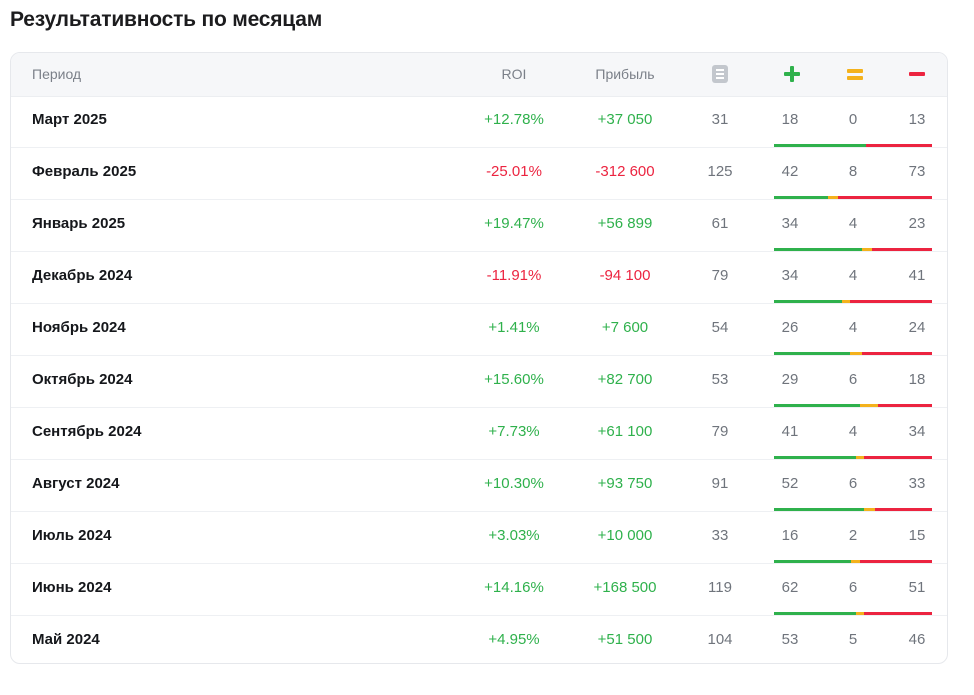 This screenshot has height=695, width=974. I want to click on period-cell: Июнь 2024, so click(72, 587).